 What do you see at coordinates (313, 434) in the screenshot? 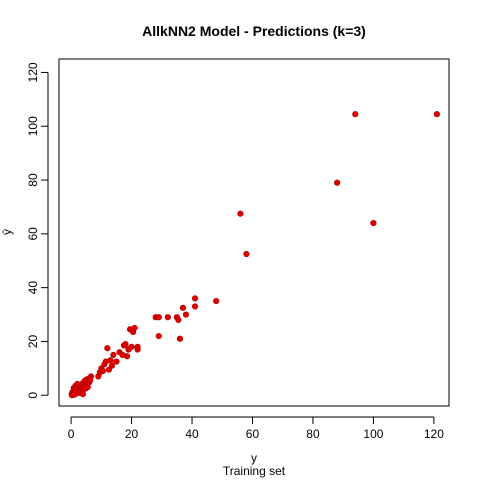
I see `x-tick-label: 80` at bounding box center [313, 434].